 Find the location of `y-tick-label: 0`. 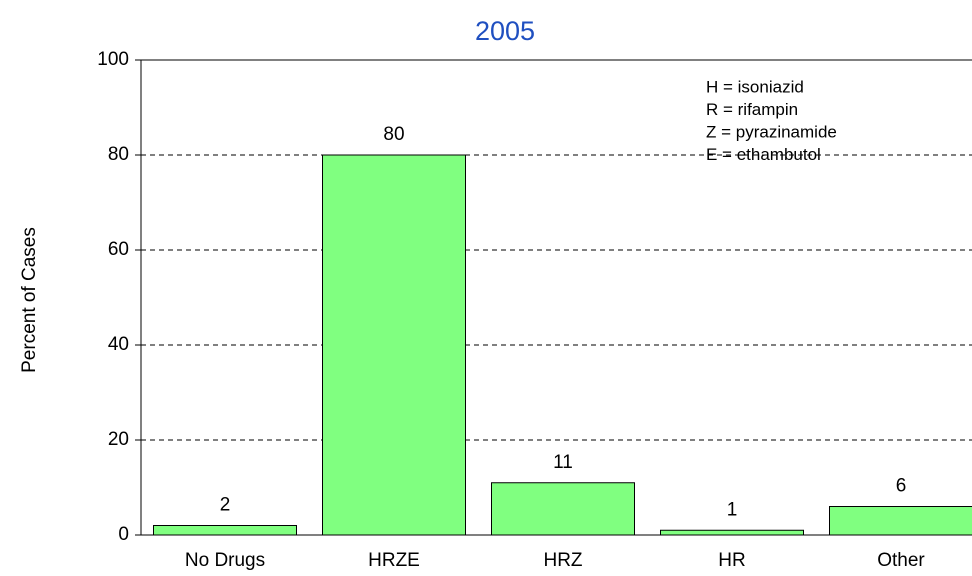

y-tick-label: 0 is located at coordinates (123, 534).